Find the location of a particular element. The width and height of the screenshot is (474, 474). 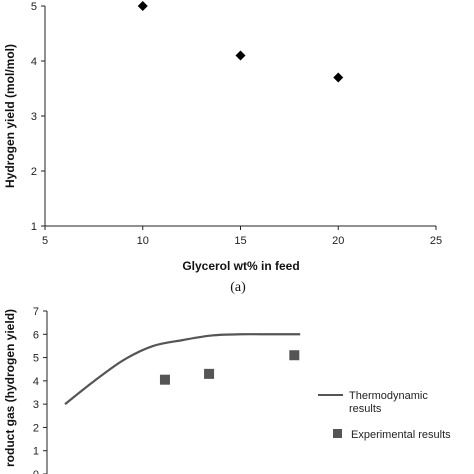

chart-a-x-axis-title: Glycerol wt% in feed is located at coordinates (240, 266).